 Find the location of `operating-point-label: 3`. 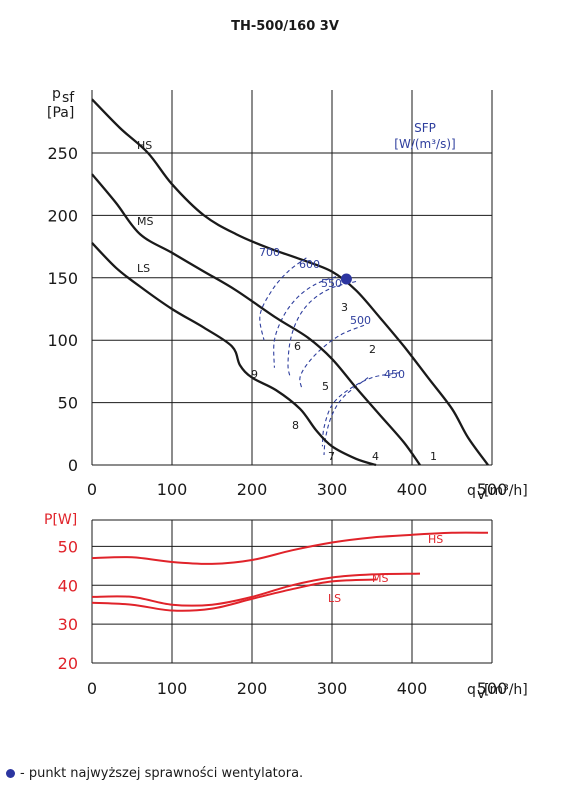

operating-point-label: 3 is located at coordinates (344, 307).